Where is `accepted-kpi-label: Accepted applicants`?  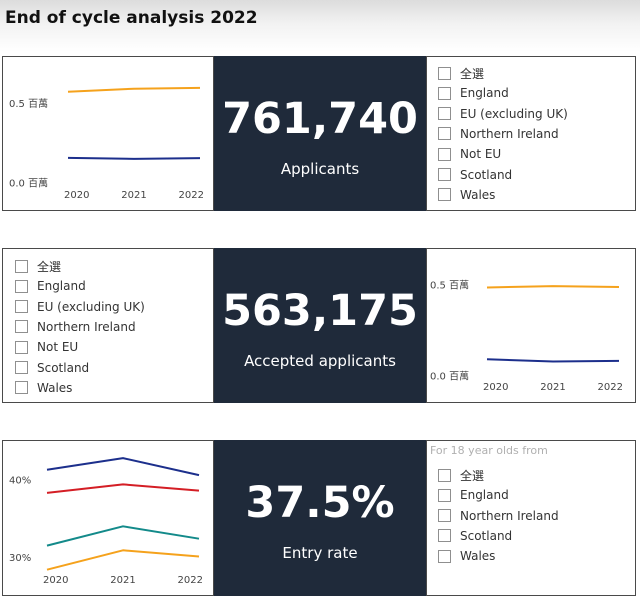 accepted-kpi-label: Accepted applicants is located at coordinates (320, 361).